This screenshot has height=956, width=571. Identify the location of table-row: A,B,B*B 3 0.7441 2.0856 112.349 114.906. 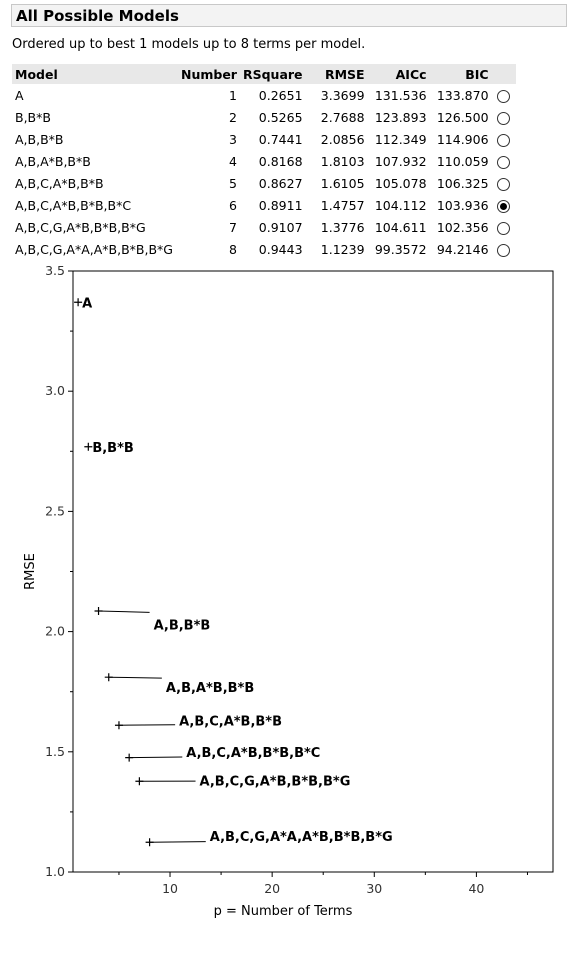
(264, 139).